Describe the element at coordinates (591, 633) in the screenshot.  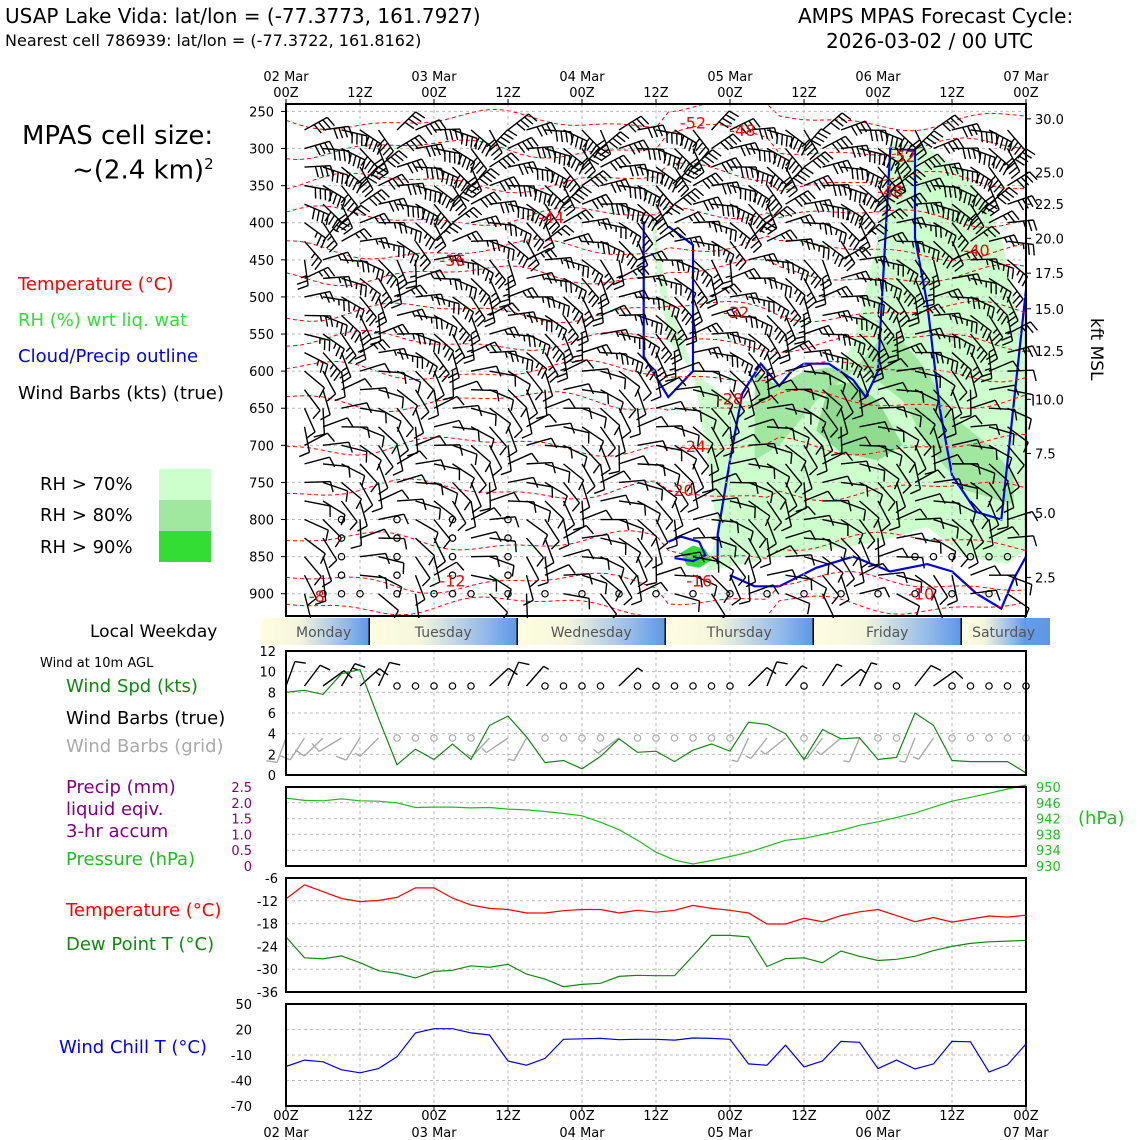
I see `weekday-name: Wednesday` at that location.